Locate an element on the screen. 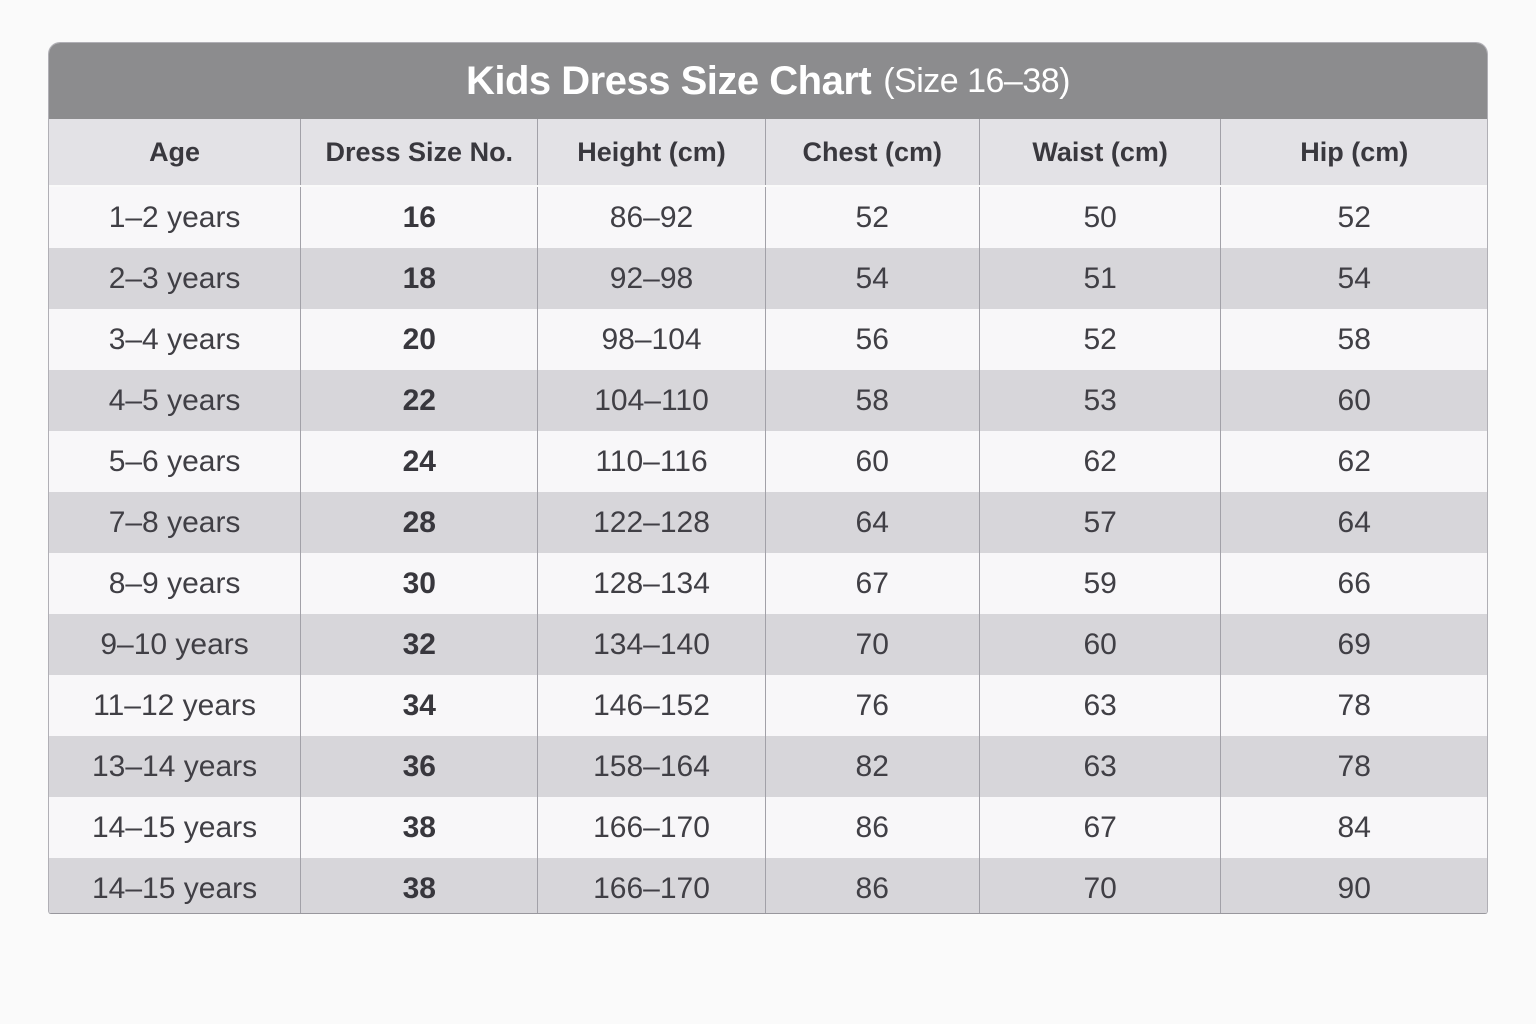  table-row: 9–10 years 32 134–140 70 60 69 is located at coordinates (768, 644).